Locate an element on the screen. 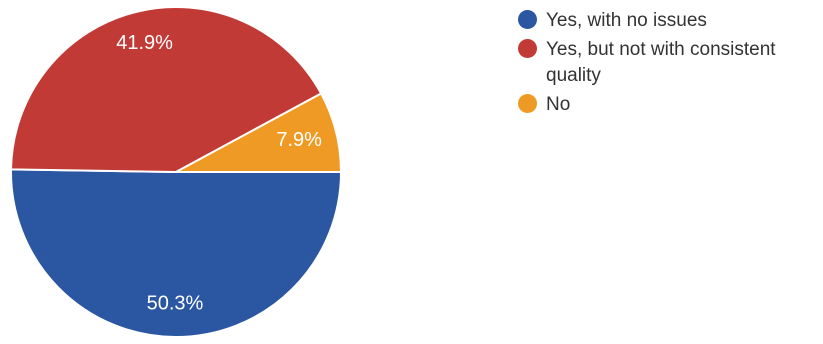 The height and width of the screenshot is (344, 823). legend-label: Yes, with no issues is located at coordinates (626, 20).